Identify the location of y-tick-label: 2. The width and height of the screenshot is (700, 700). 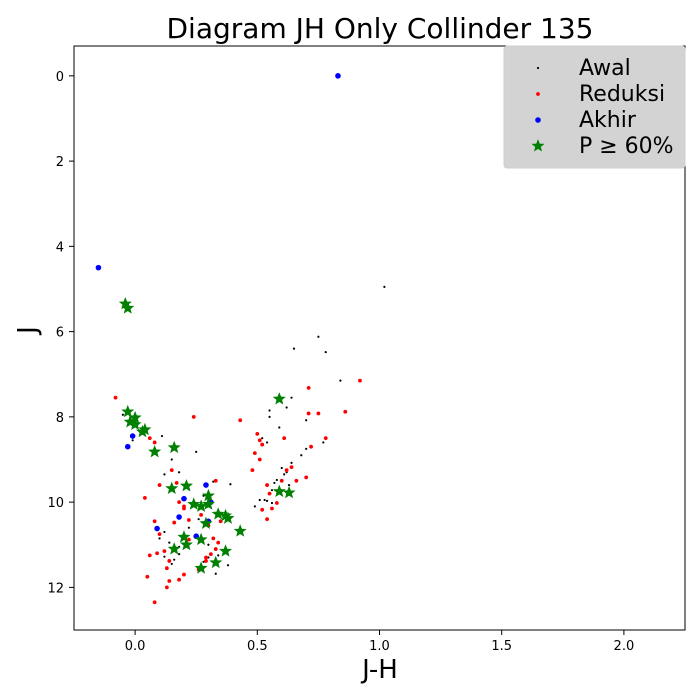
(60, 162).